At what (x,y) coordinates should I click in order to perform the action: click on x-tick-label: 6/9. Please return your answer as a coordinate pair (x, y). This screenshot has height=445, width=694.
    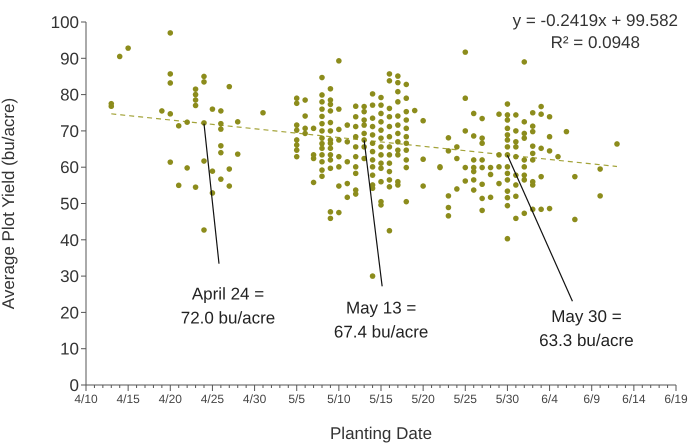
    Looking at the image, I should click on (591, 399).